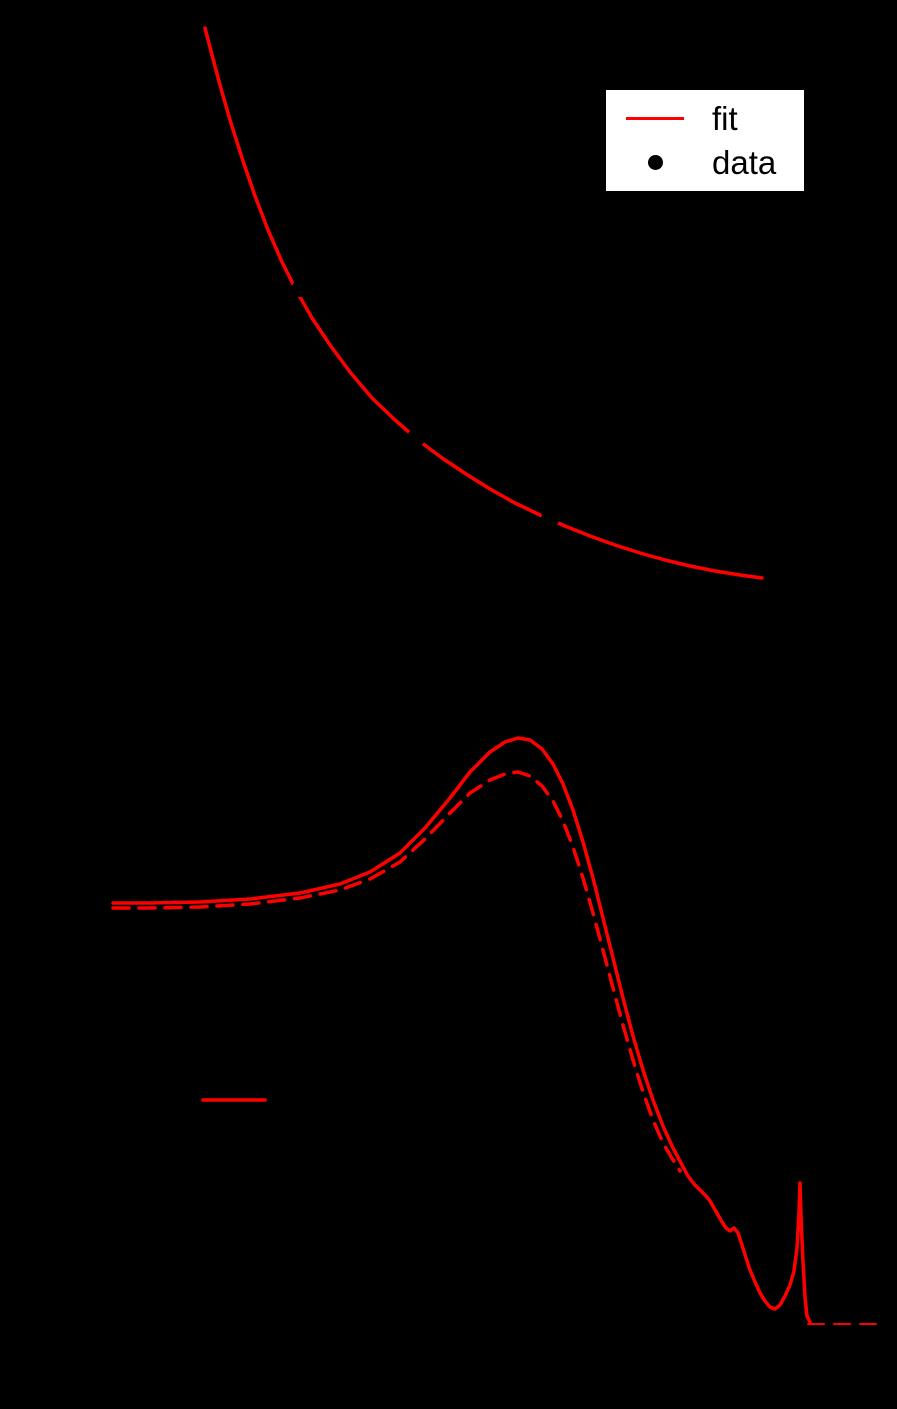 This screenshot has width=897, height=1409. What do you see at coordinates (744, 163) in the screenshot?
I see `legend-data-label: data` at bounding box center [744, 163].